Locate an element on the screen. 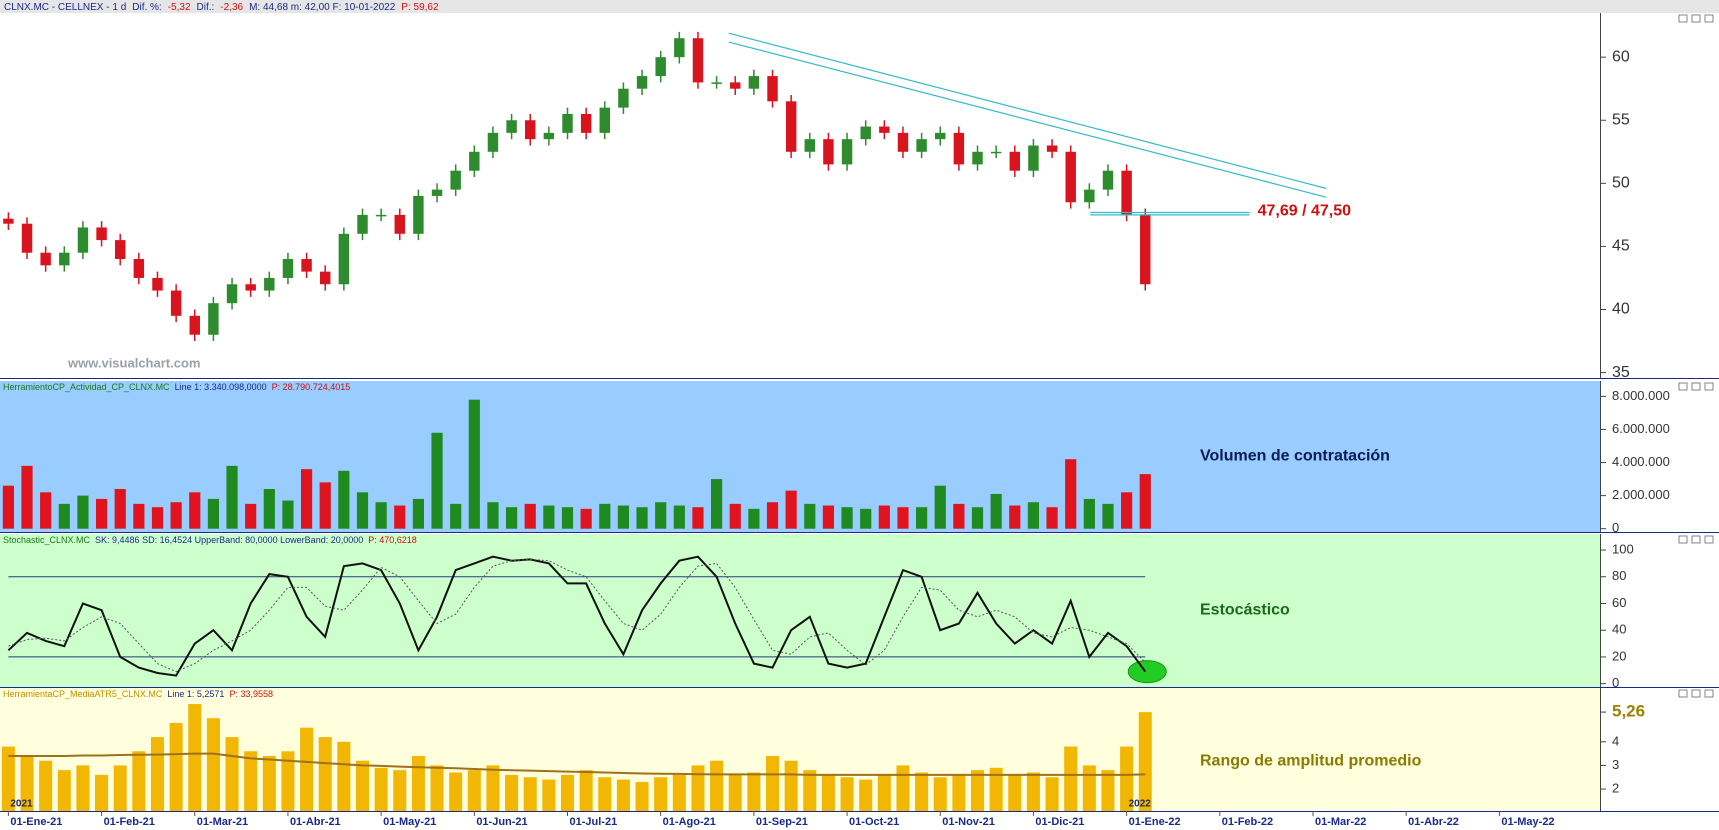 The image size is (1719, 830). y-tick-label: 3 is located at coordinates (1615, 764).